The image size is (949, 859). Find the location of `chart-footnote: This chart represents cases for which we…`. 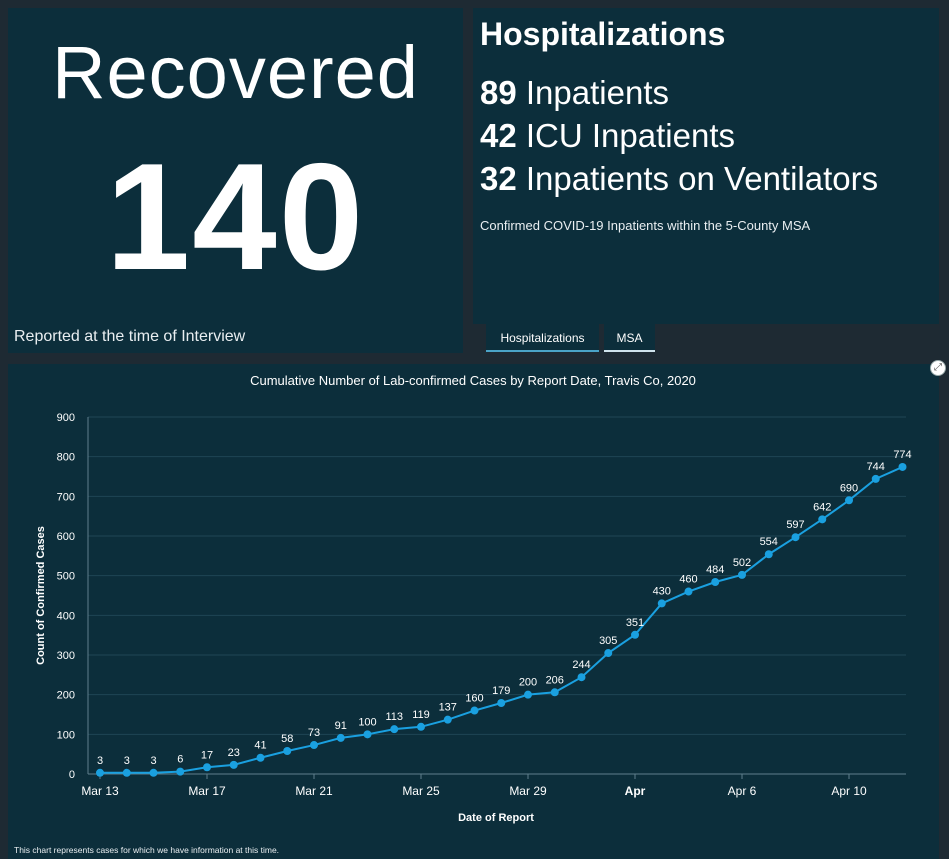

chart-footnote: This chart represents cases for which we… is located at coordinates (147, 850).